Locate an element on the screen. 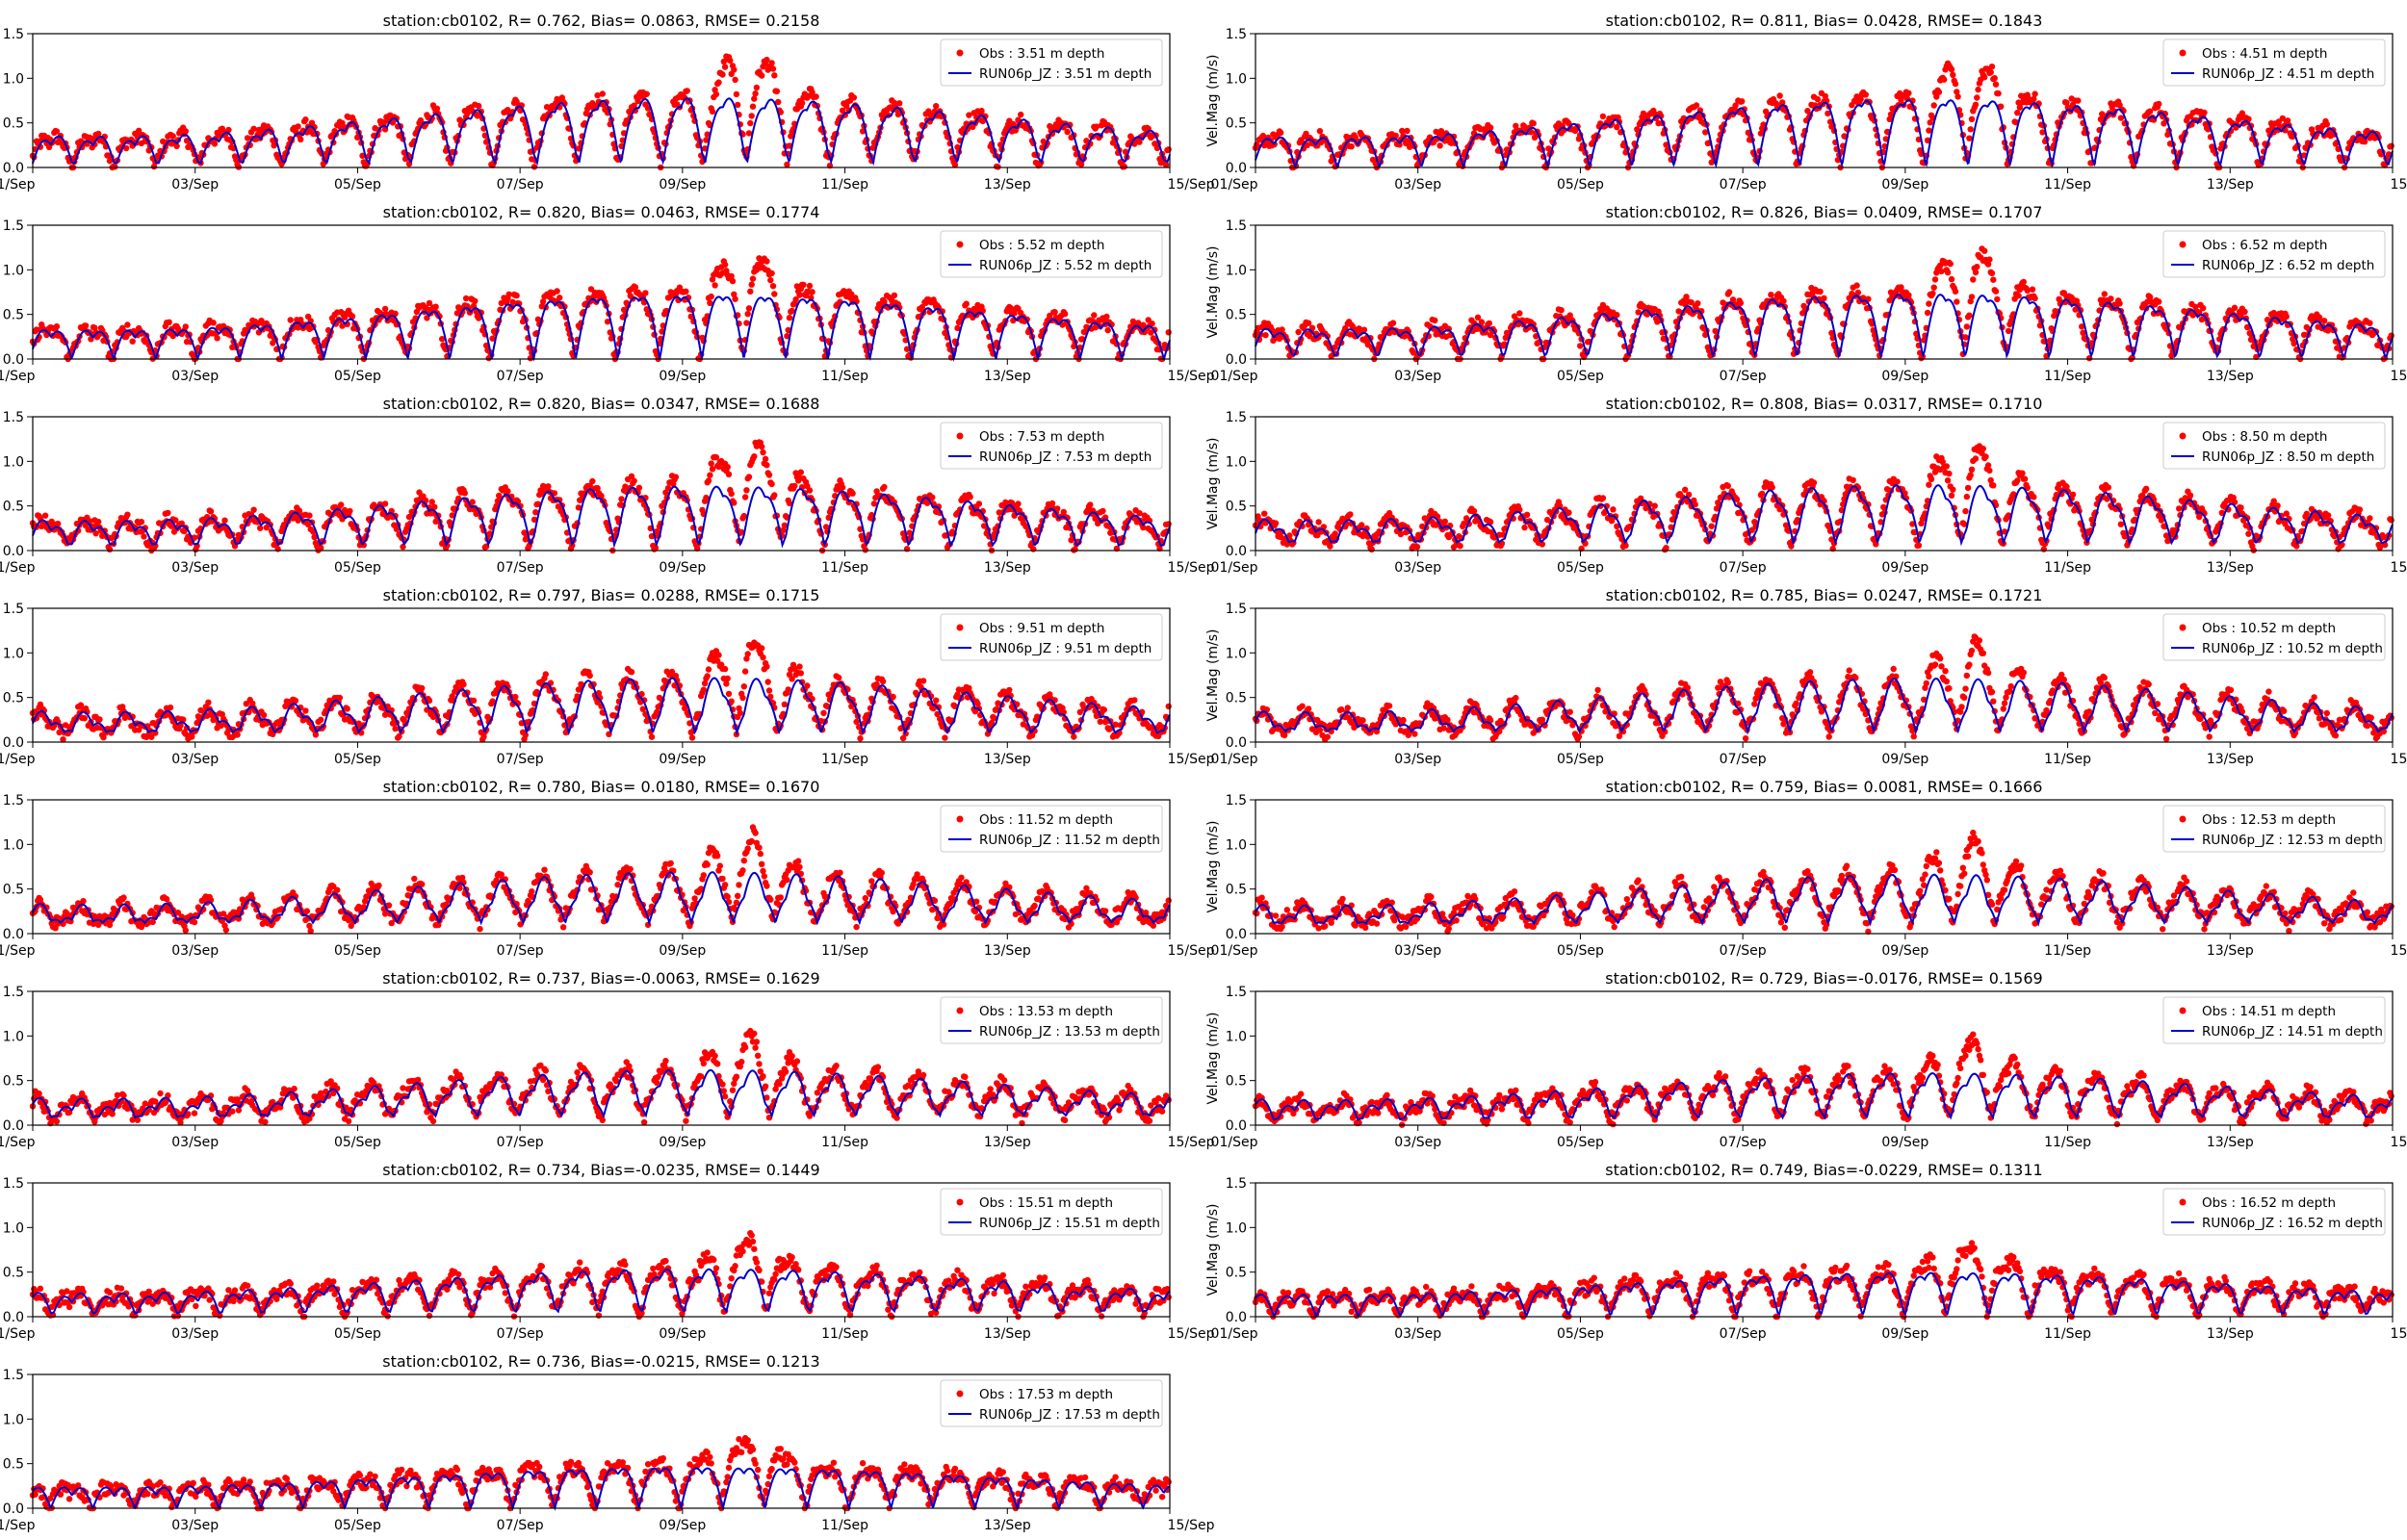 This screenshot has width=2407, height=1540. legend-obs-label: Obs : 7.53 m depth is located at coordinates (1041, 437).